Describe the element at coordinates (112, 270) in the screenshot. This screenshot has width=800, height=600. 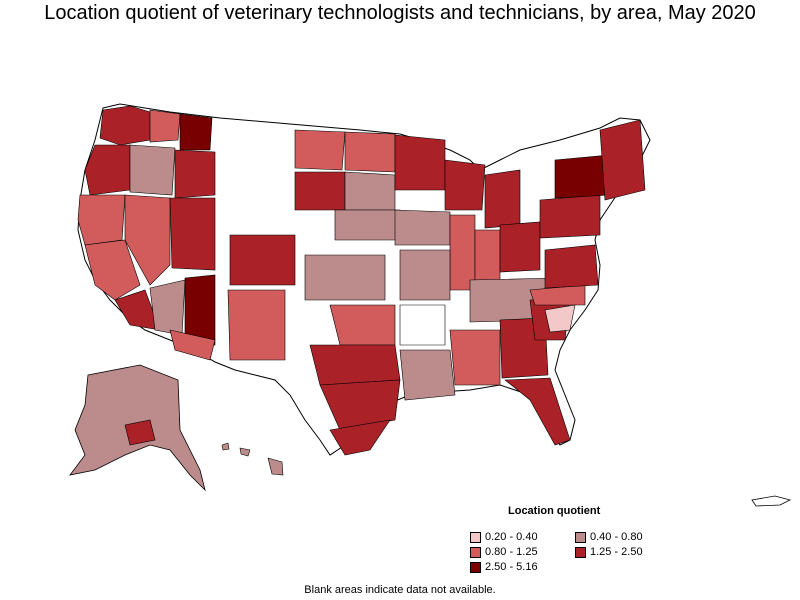
I see `region-ca-central` at that location.